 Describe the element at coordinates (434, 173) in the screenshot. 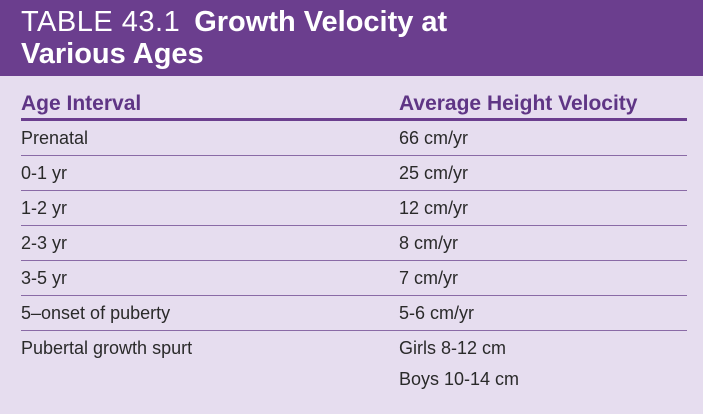

I see `velocity-cell: 25 cm/yr` at that location.